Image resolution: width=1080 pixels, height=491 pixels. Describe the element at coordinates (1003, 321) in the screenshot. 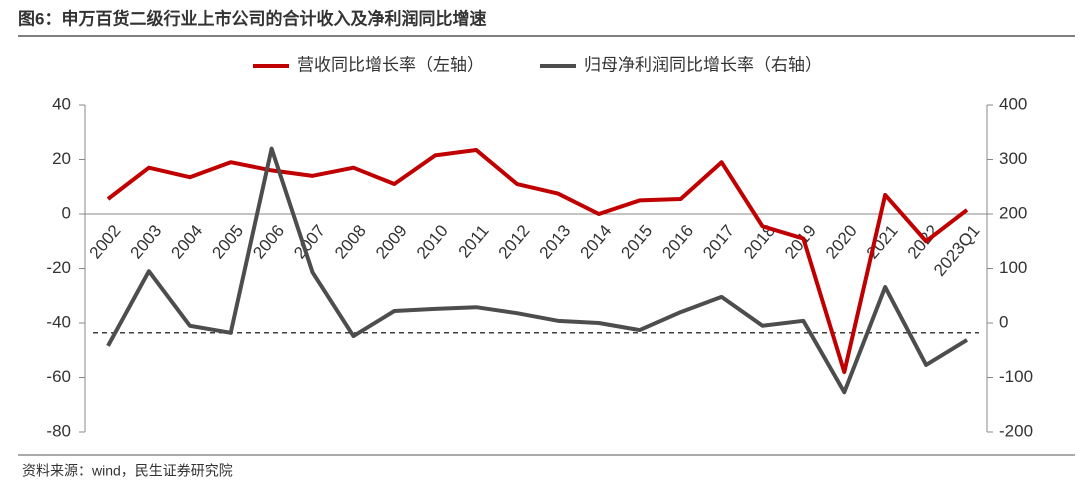

I see `y2-tick-label: 0` at that location.